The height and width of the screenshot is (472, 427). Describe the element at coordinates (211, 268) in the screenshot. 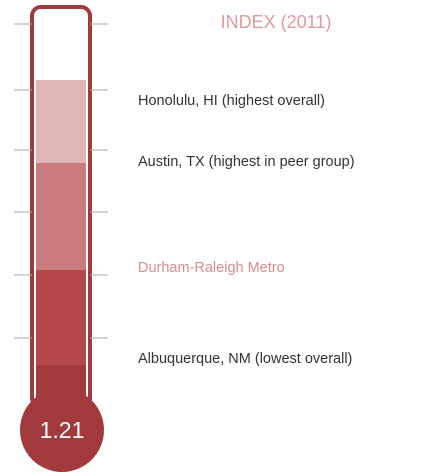

I see `label: Durham-Raleigh Metro` at that location.